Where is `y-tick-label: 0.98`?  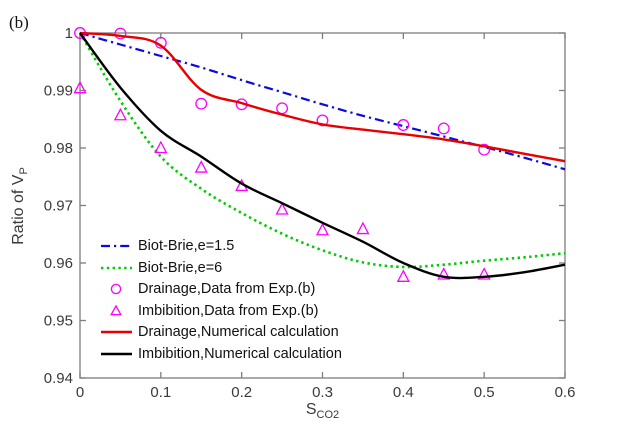
y-tick-label: 0.98 is located at coordinates (58, 148).